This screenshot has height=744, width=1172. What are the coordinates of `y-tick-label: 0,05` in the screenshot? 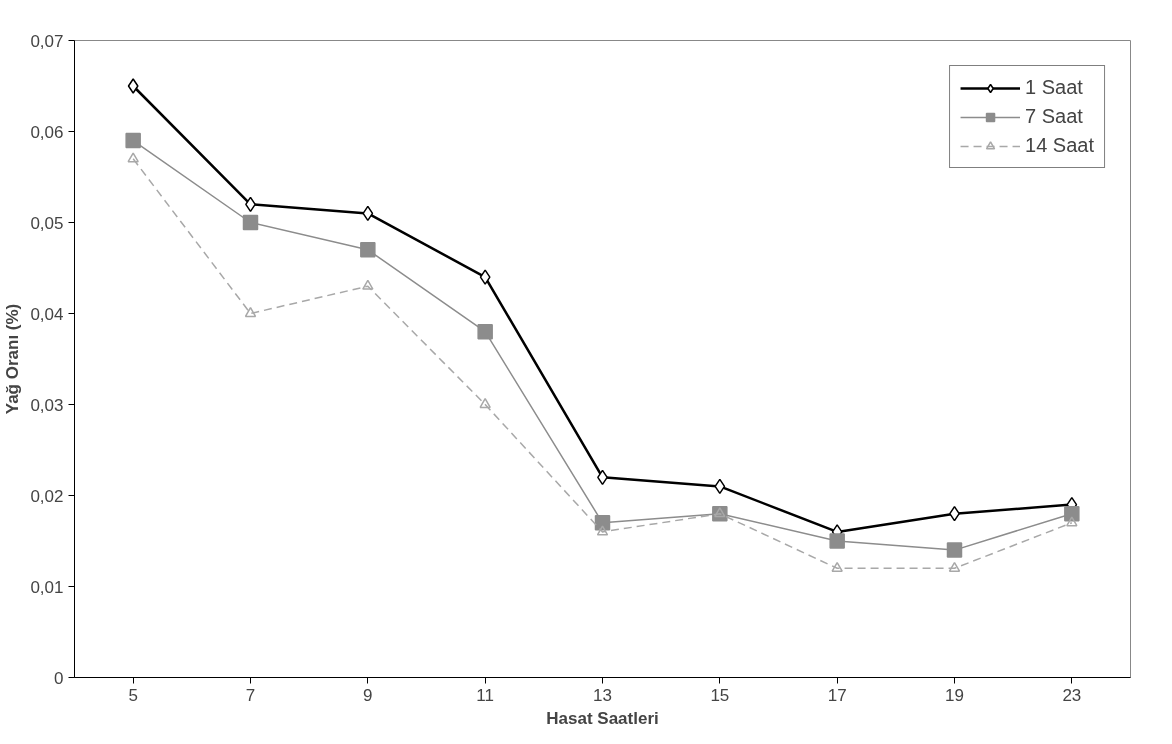 It's located at (47, 223).